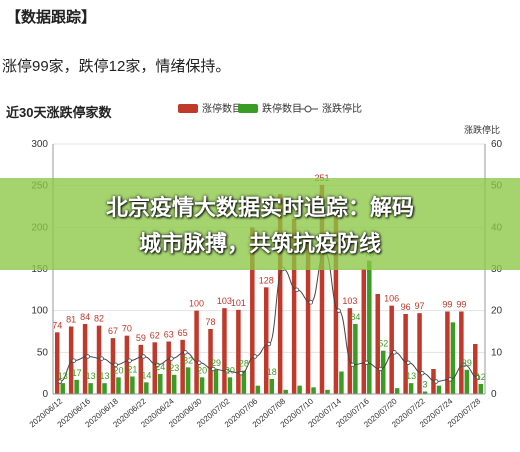 The height and width of the screenshot is (452, 520). What do you see at coordinates (39, 144) in the screenshot?
I see `left-tick-label: 300` at bounding box center [39, 144].